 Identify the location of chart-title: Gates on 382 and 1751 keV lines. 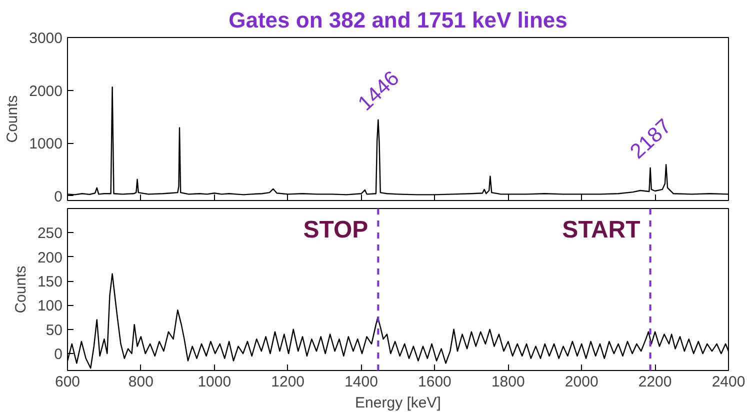
(398, 20).